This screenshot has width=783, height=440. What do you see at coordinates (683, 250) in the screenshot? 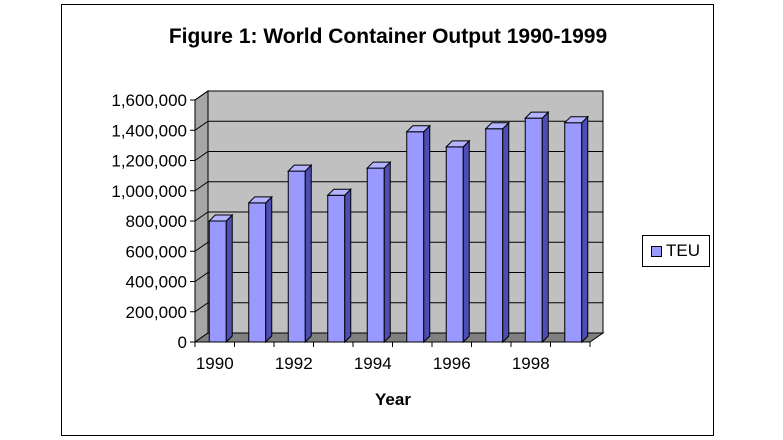
I see `legend-label: TEU` at bounding box center [683, 250].